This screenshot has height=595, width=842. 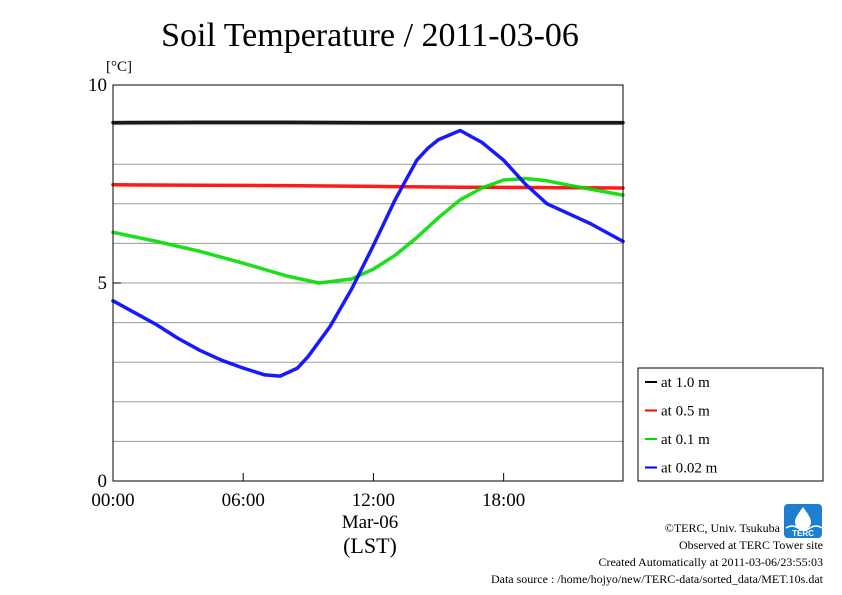 What do you see at coordinates (370, 522) in the screenshot?
I see `x-axis-date-label: Mar-06` at bounding box center [370, 522].